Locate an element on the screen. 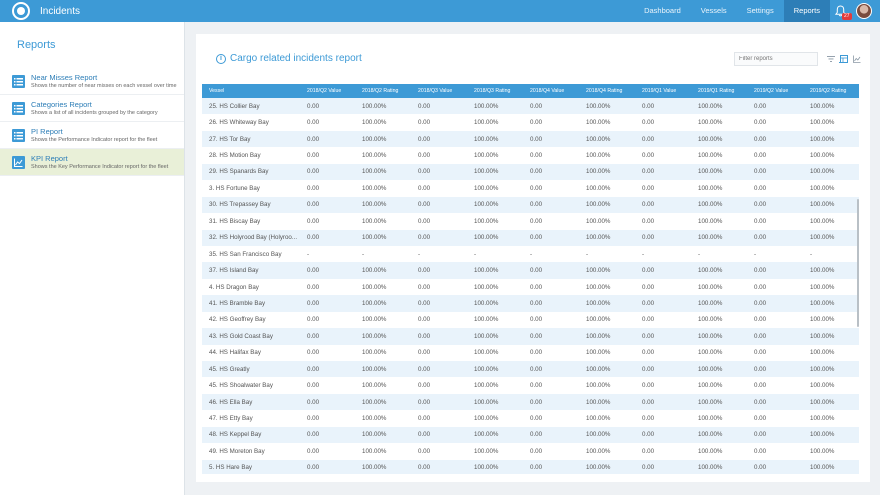 The width and height of the screenshot is (880, 495). vessel-cell: 47. HS Etty Bay is located at coordinates (251, 418).